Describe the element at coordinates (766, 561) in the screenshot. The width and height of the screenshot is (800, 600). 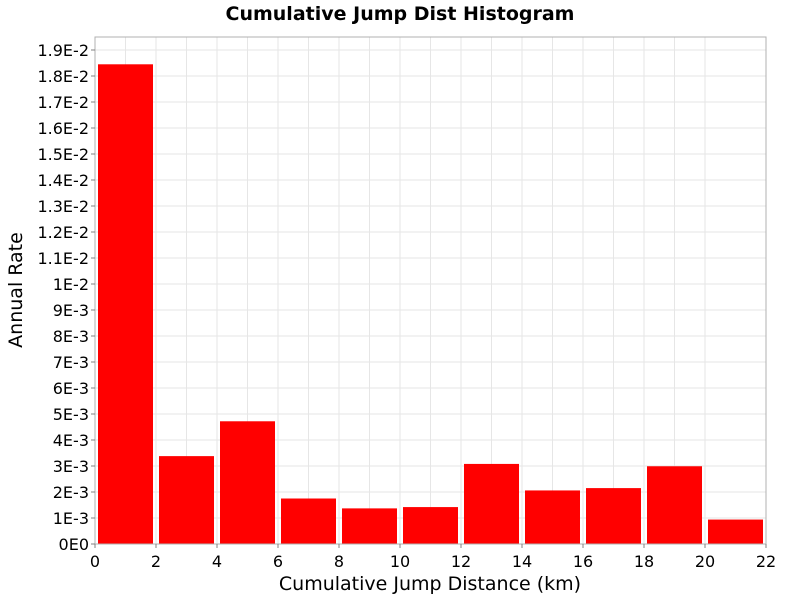
I see `x-tick-label: 22` at that location.